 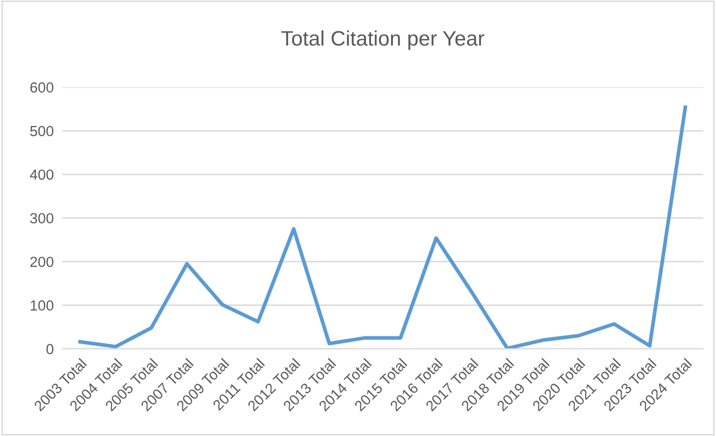 I want to click on y-tick-label: 500, so click(x=42, y=131).